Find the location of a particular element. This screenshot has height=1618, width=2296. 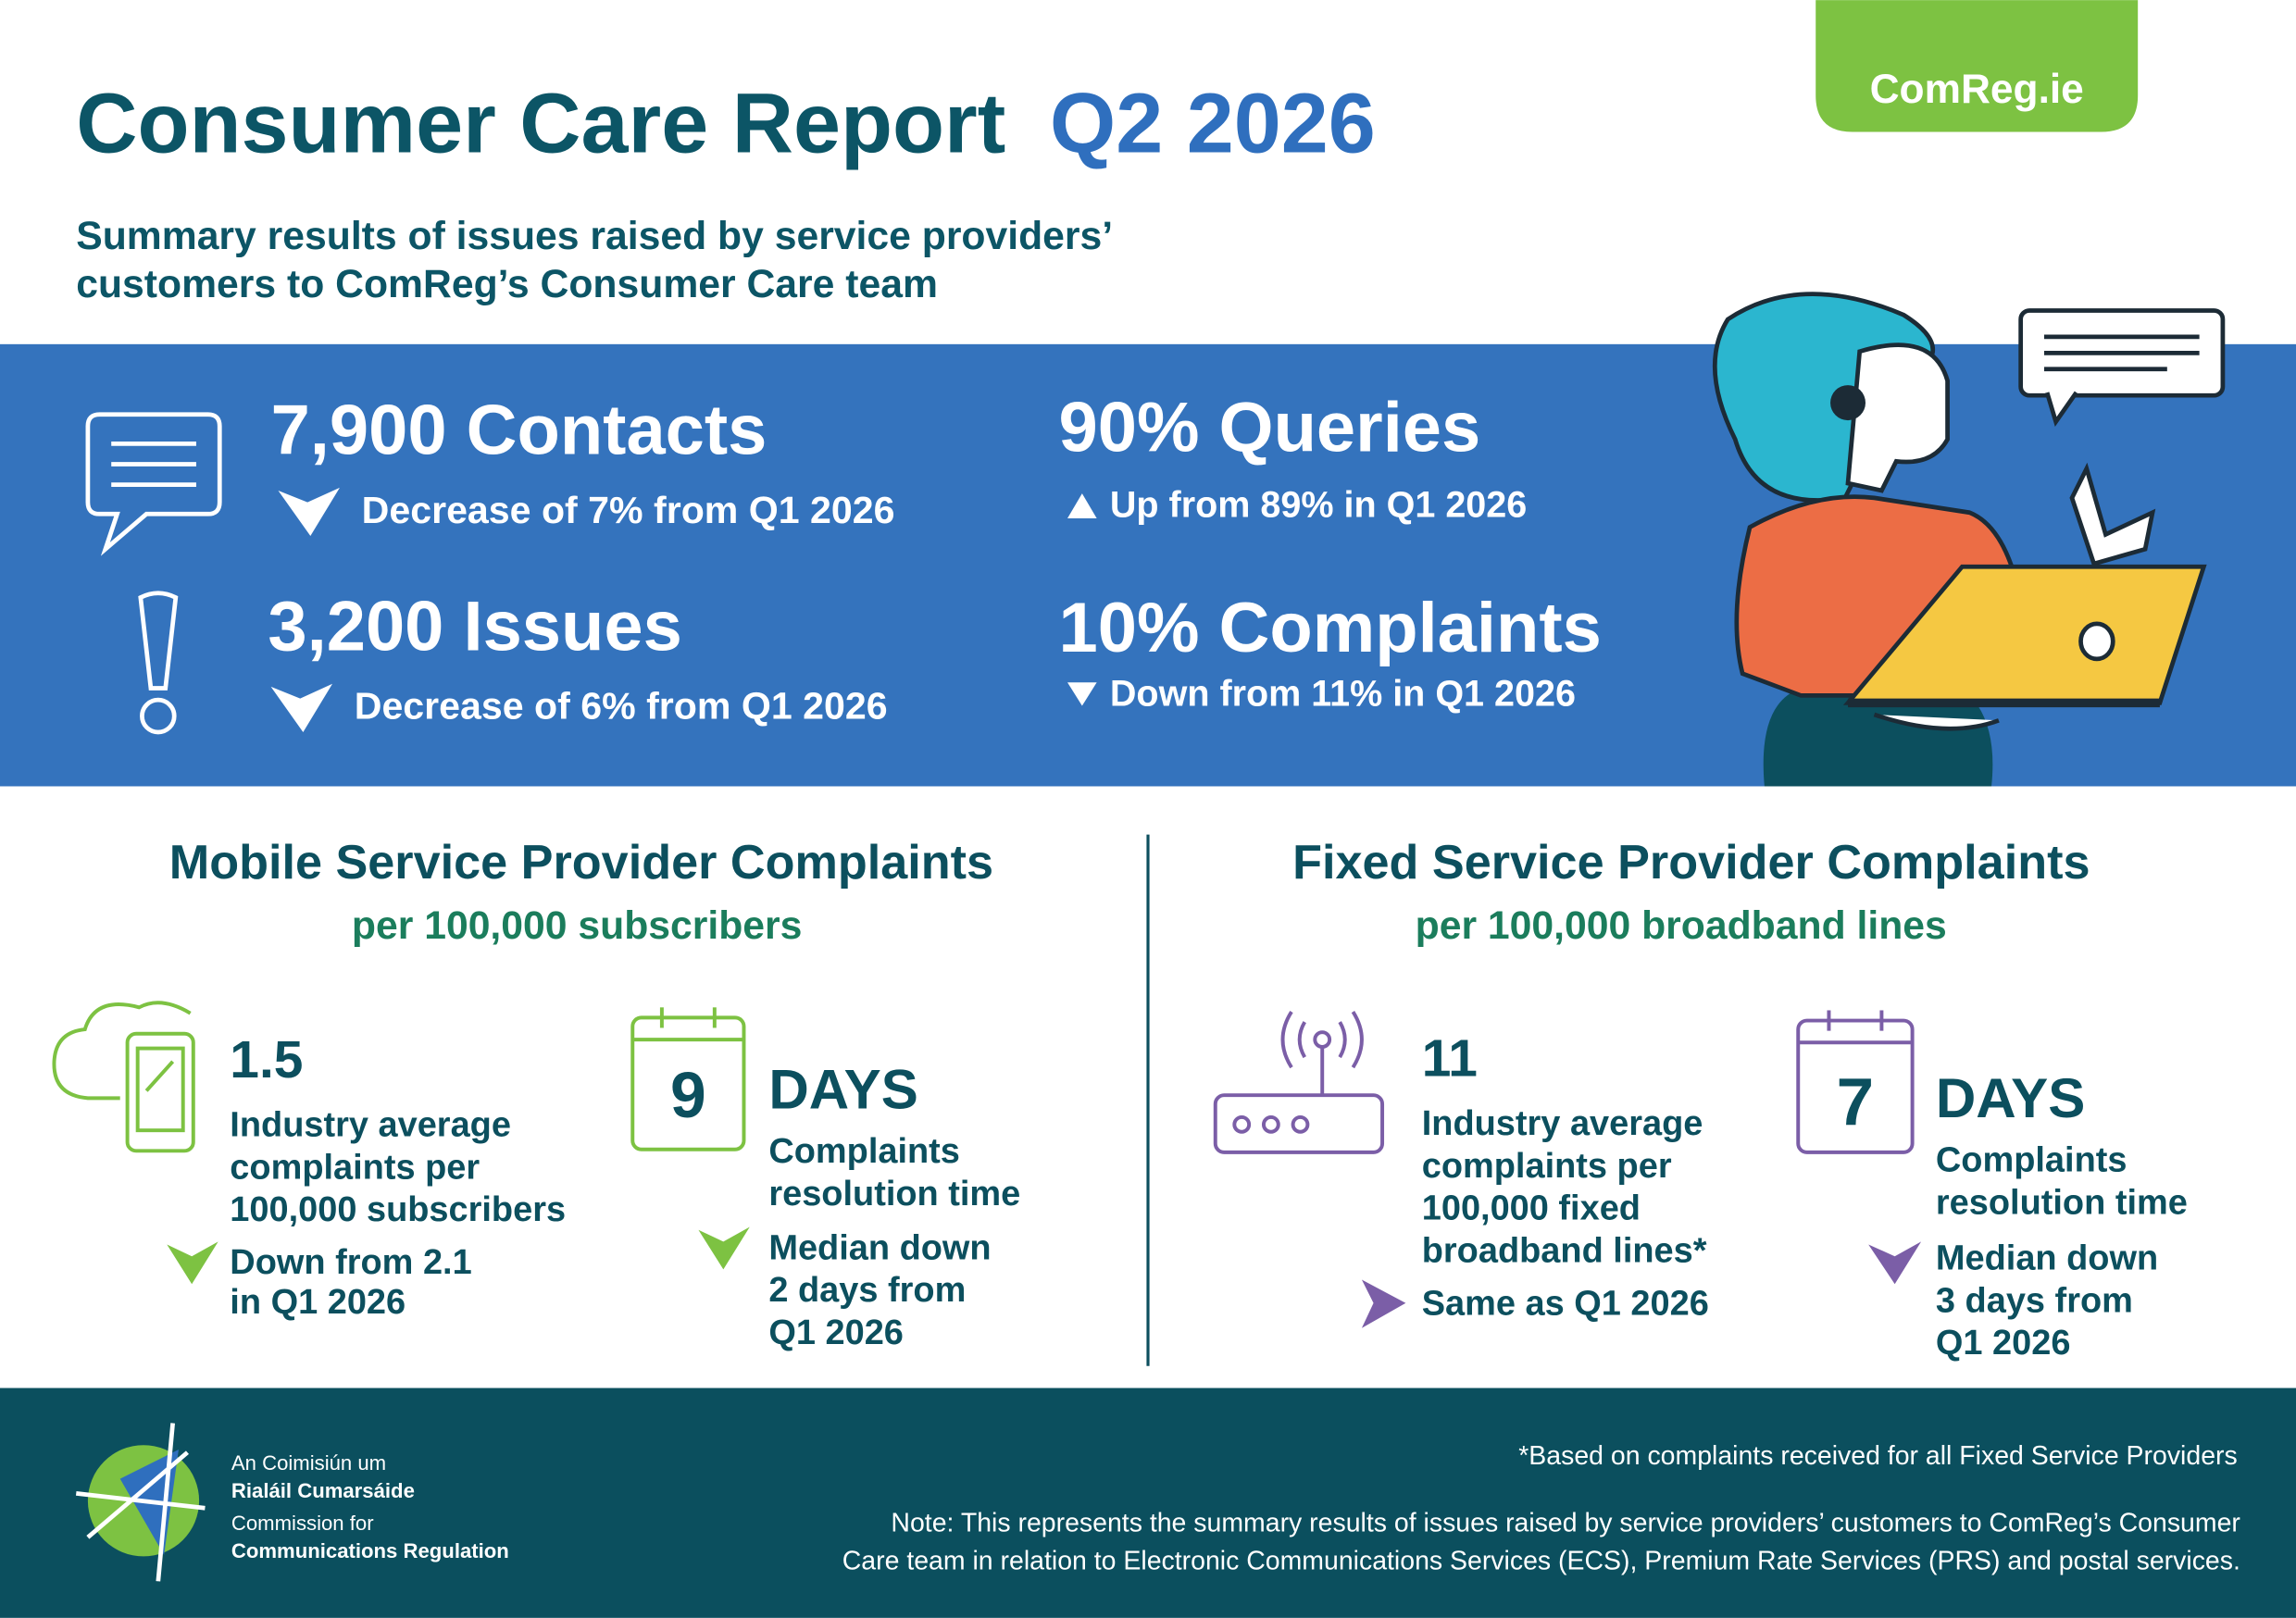

contacts-icon is located at coordinates (153, 484).